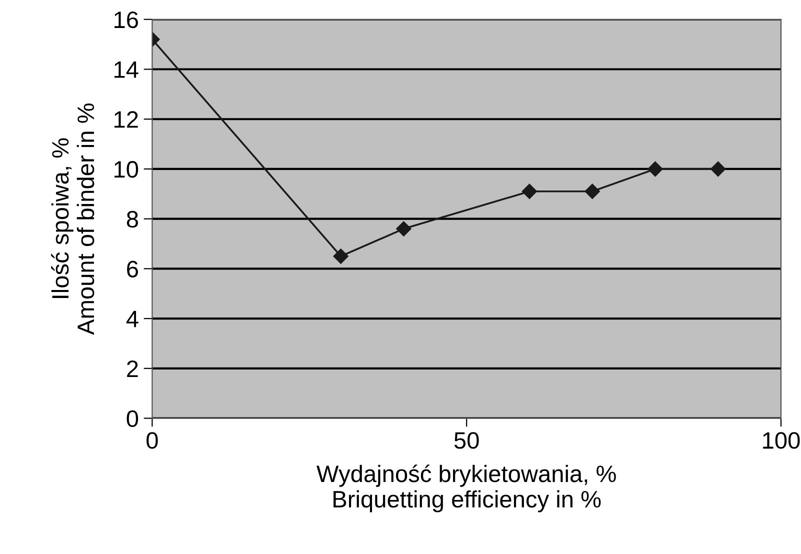 The image size is (801, 554). What do you see at coordinates (152, 440) in the screenshot?
I see `x-tick-label: 0` at bounding box center [152, 440].